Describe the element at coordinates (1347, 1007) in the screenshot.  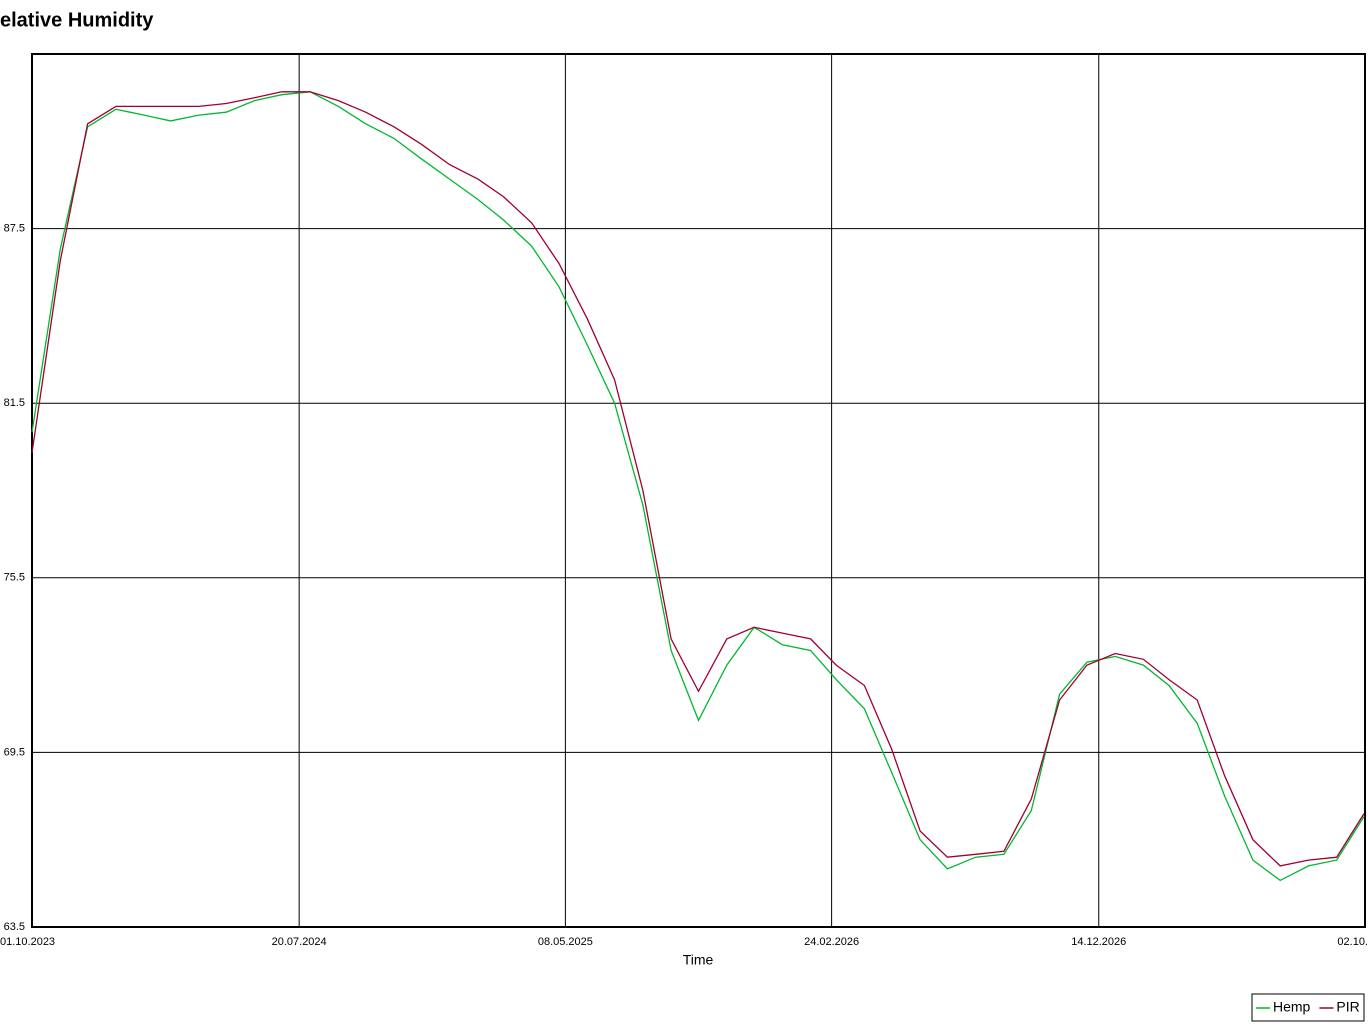
I see `legend-label: PIR` at that location.